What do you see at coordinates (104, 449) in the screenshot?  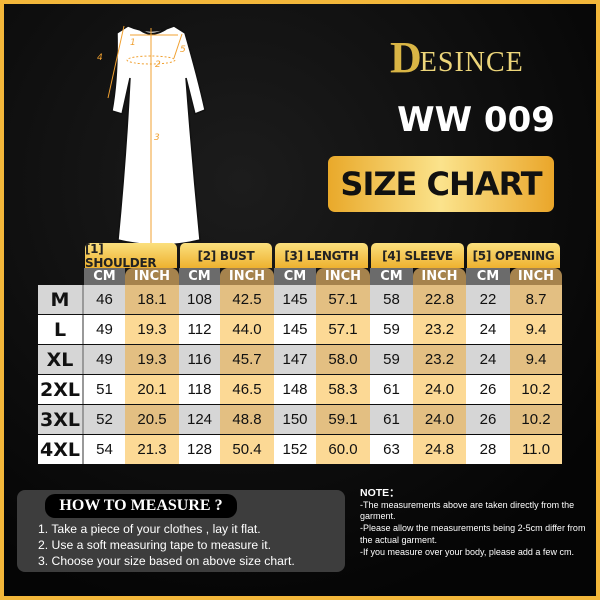 I see `cm-cell: 54` at bounding box center [104, 449].